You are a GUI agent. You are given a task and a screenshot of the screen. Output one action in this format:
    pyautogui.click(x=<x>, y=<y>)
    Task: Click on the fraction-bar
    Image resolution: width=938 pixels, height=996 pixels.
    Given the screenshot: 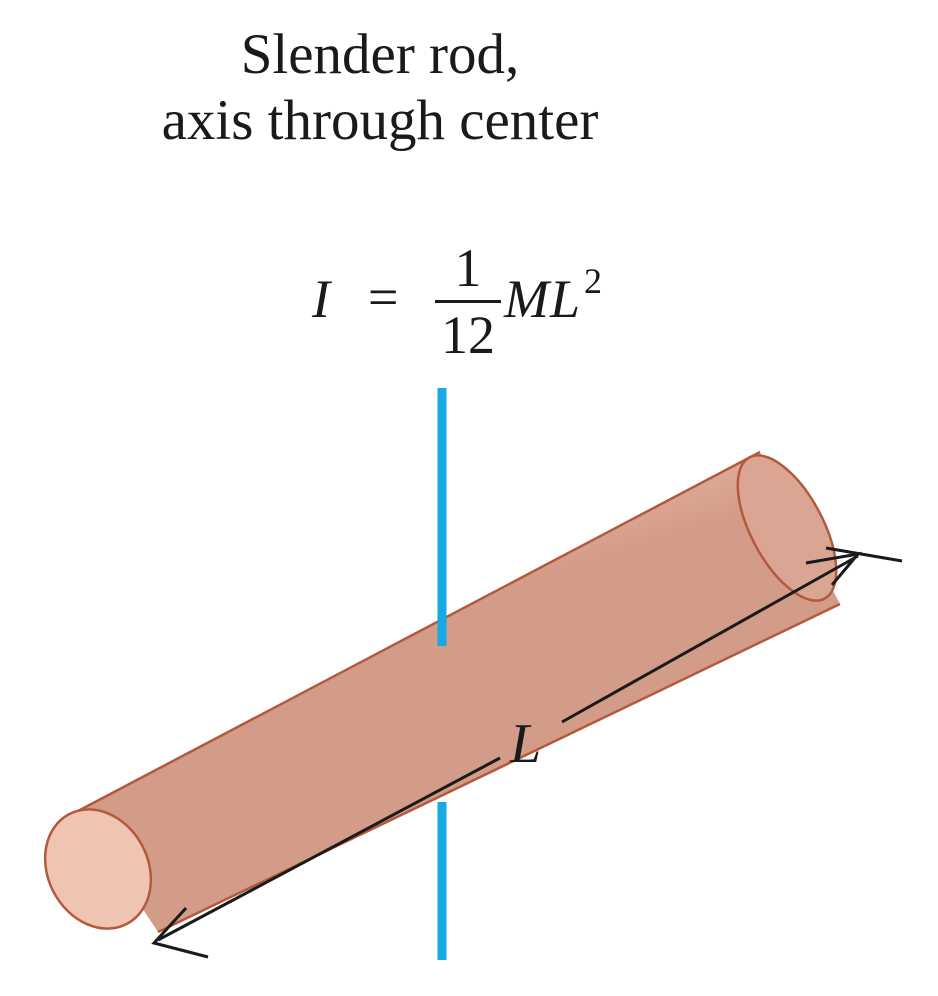 What is the action you would take?
    pyautogui.click(x=468, y=301)
    